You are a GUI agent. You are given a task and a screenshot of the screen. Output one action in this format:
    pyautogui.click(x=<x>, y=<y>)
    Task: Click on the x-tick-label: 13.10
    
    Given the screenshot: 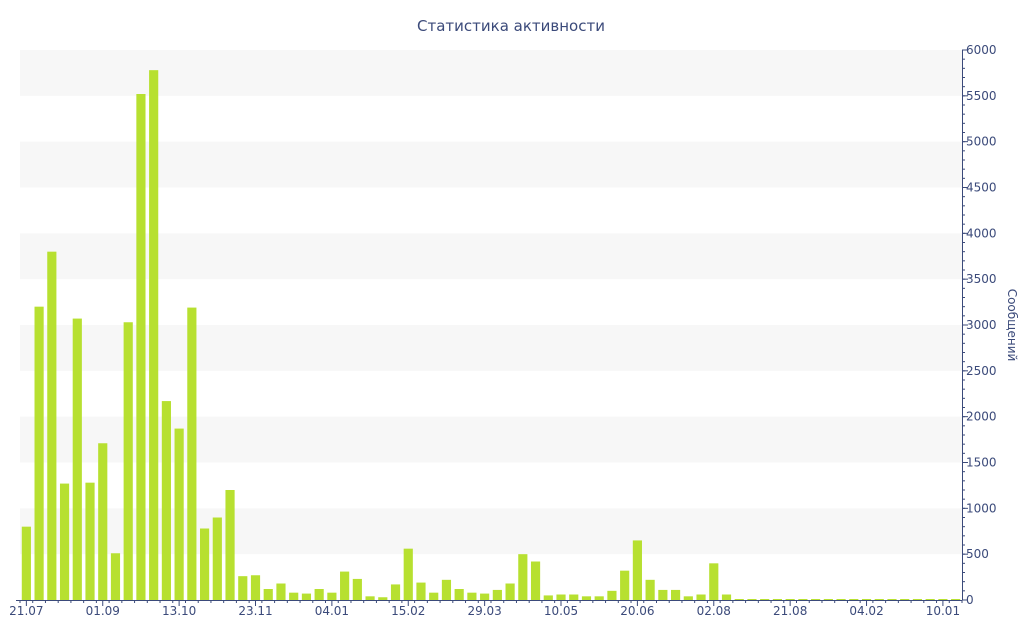 What is the action you would take?
    pyautogui.click(x=179, y=611)
    